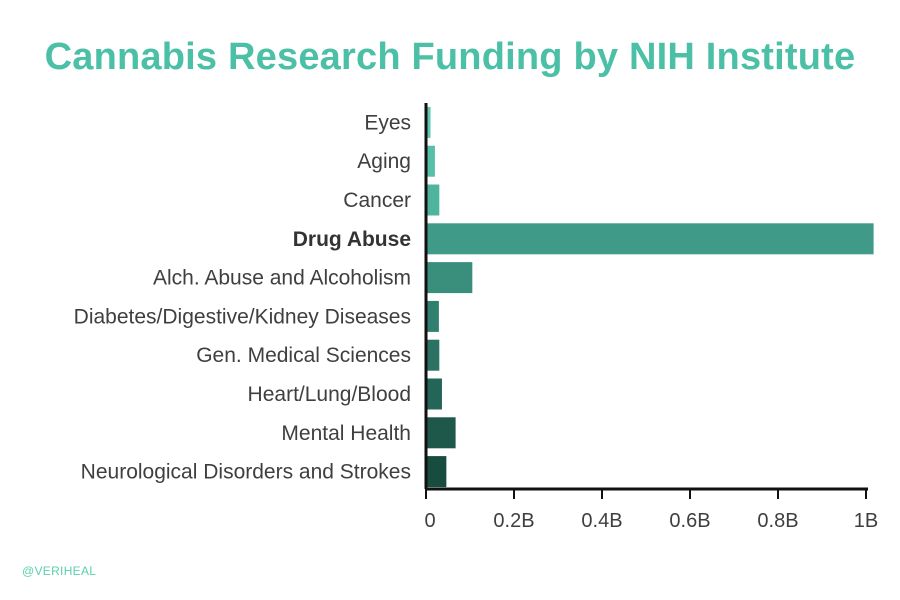 This screenshot has height=600, width=900. I want to click on bar-aging, so click(431, 161).